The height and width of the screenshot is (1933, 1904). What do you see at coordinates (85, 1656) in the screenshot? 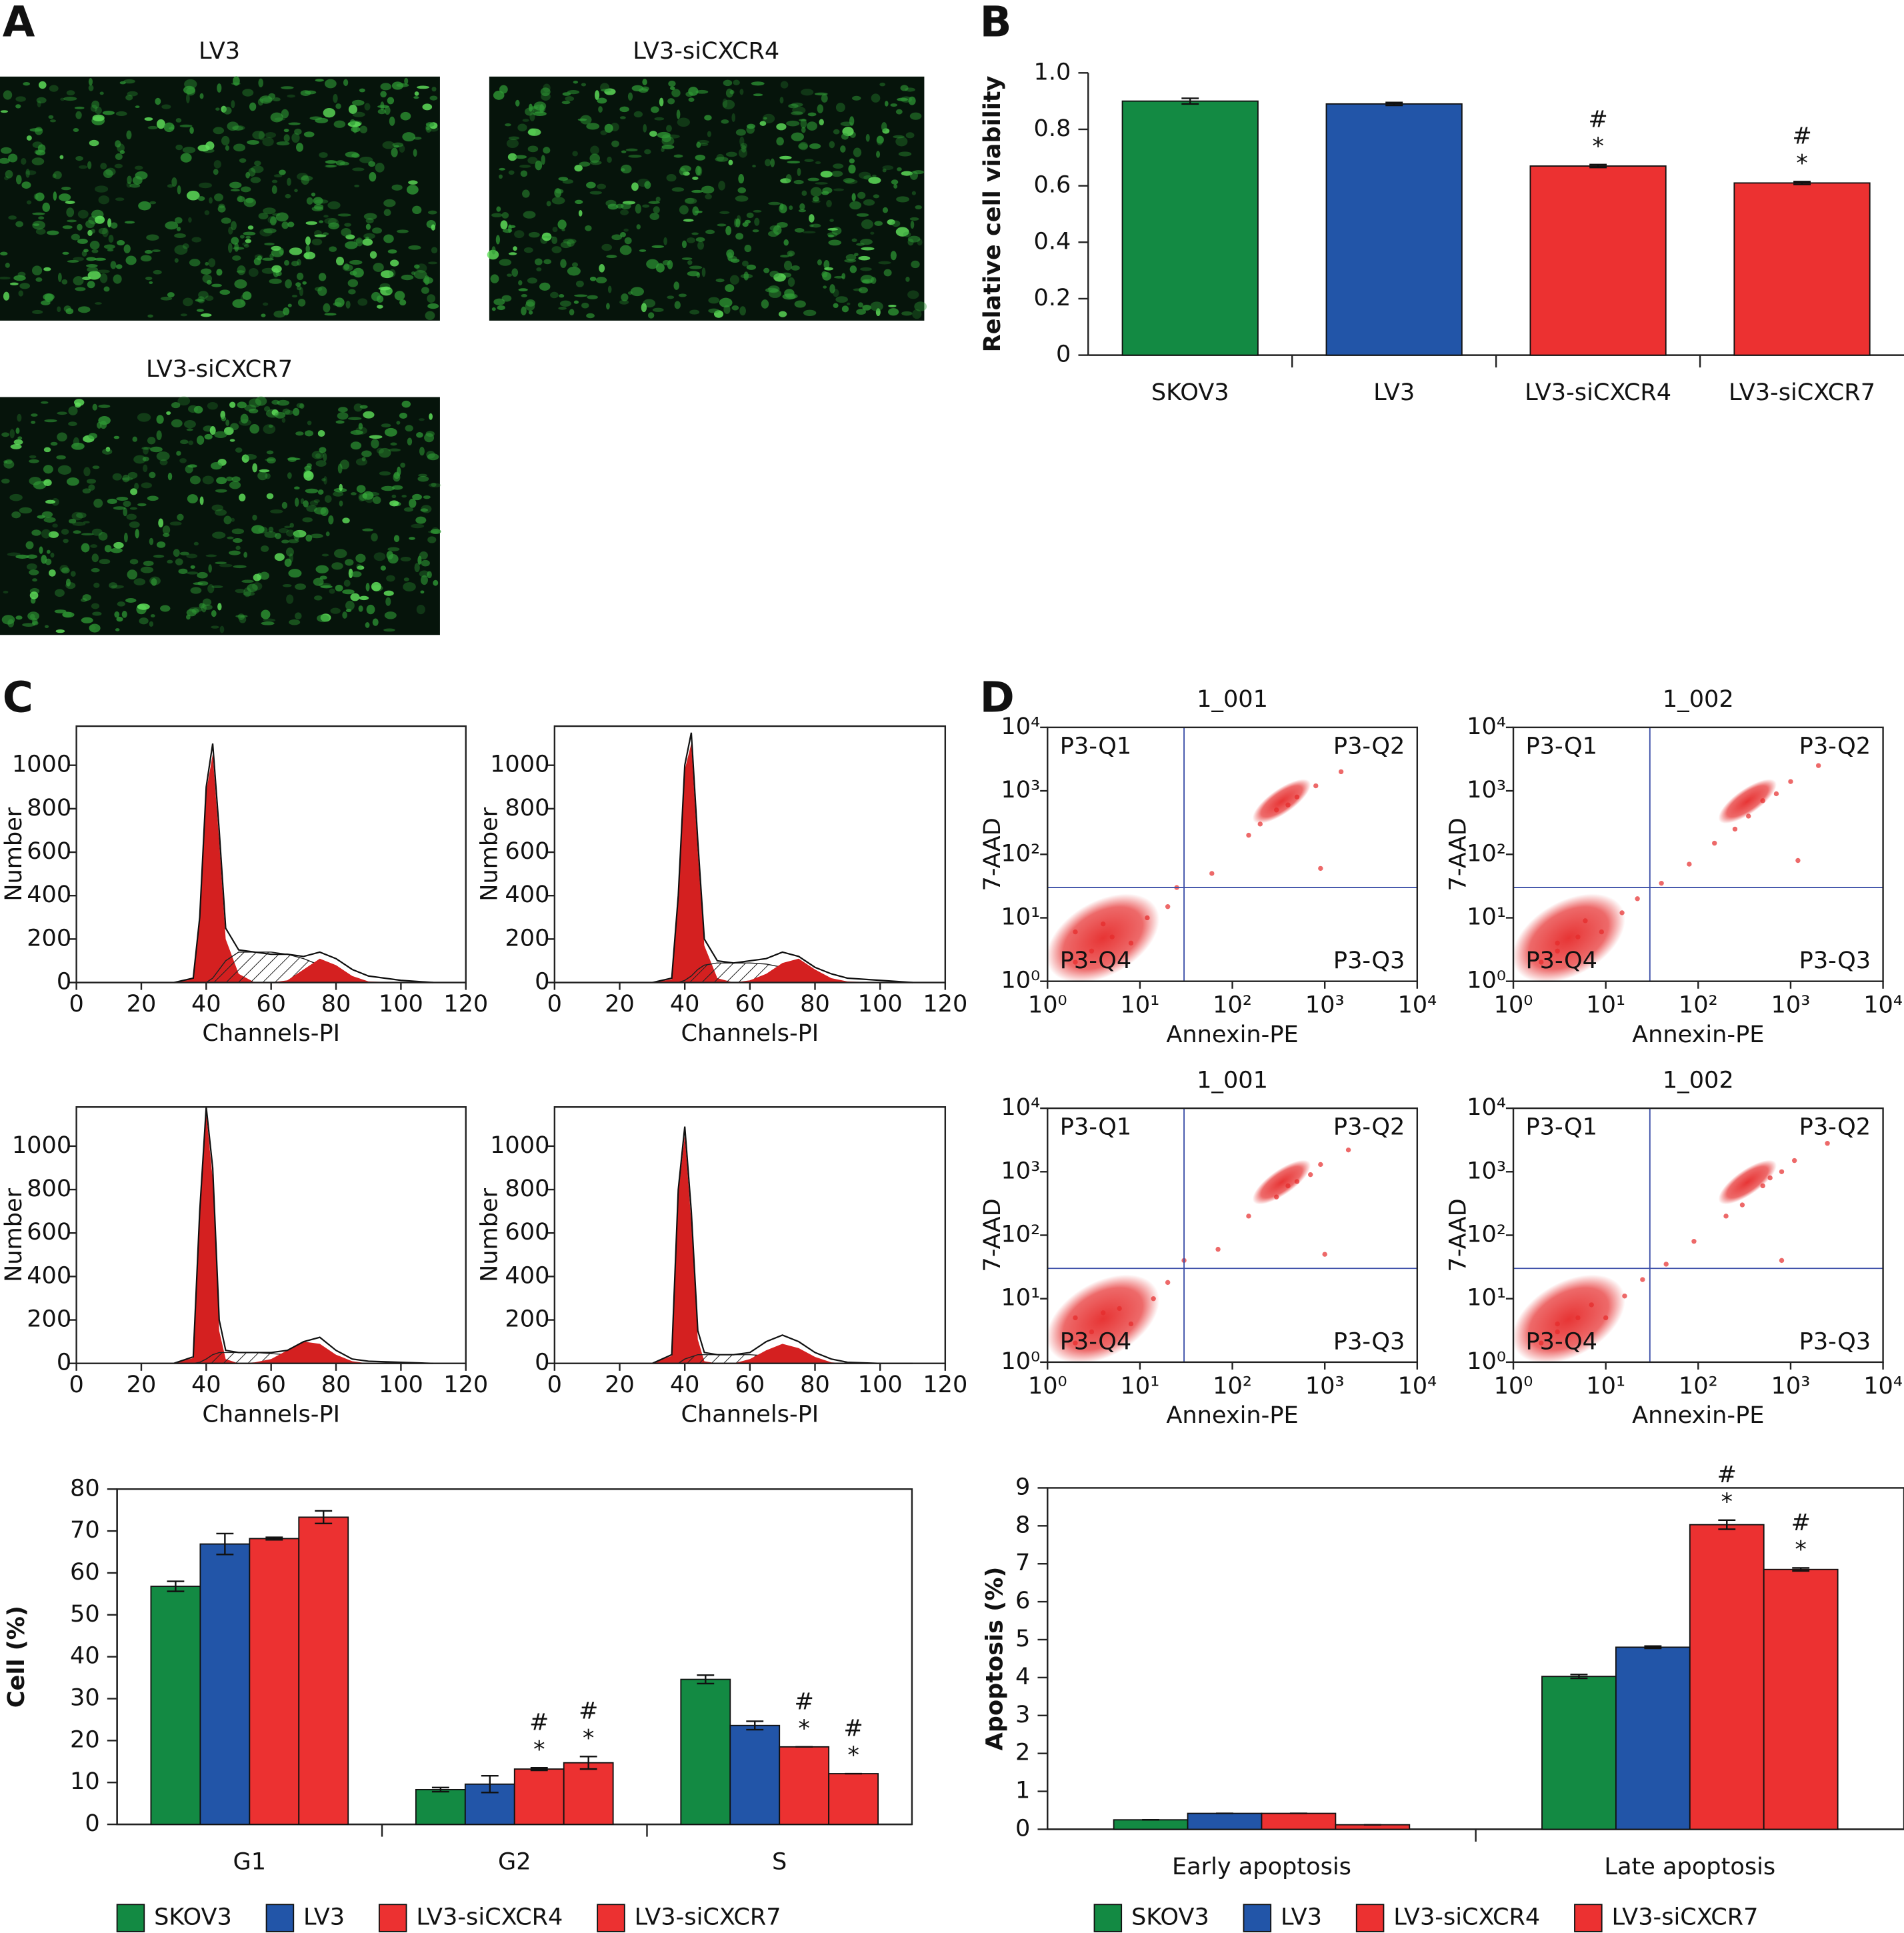
I see `y-tick-label: 40` at bounding box center [85, 1656].